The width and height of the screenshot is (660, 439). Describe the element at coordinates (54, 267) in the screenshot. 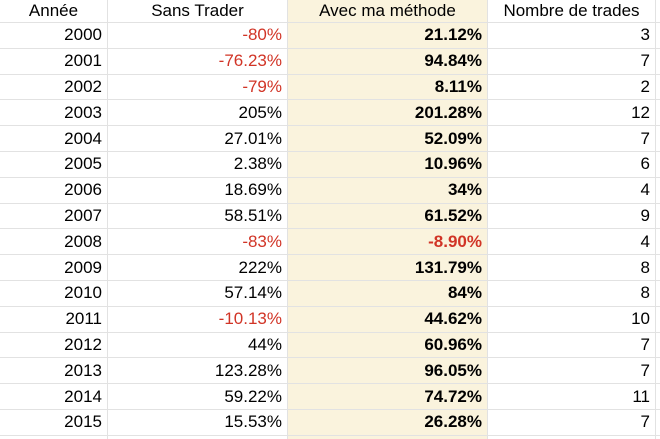

I see `cell-year: 2009` at that location.